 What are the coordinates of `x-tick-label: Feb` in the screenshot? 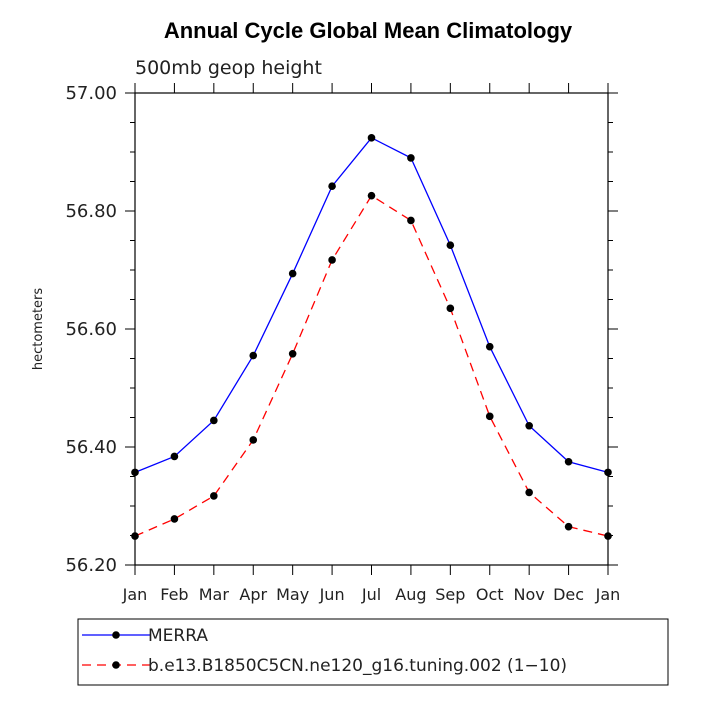 It's located at (174, 594).